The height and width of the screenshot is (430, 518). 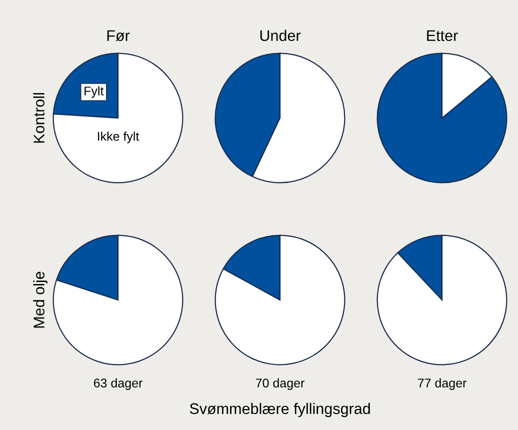 What do you see at coordinates (118, 384) in the screenshot?
I see `text: 63 dager` at bounding box center [118, 384].